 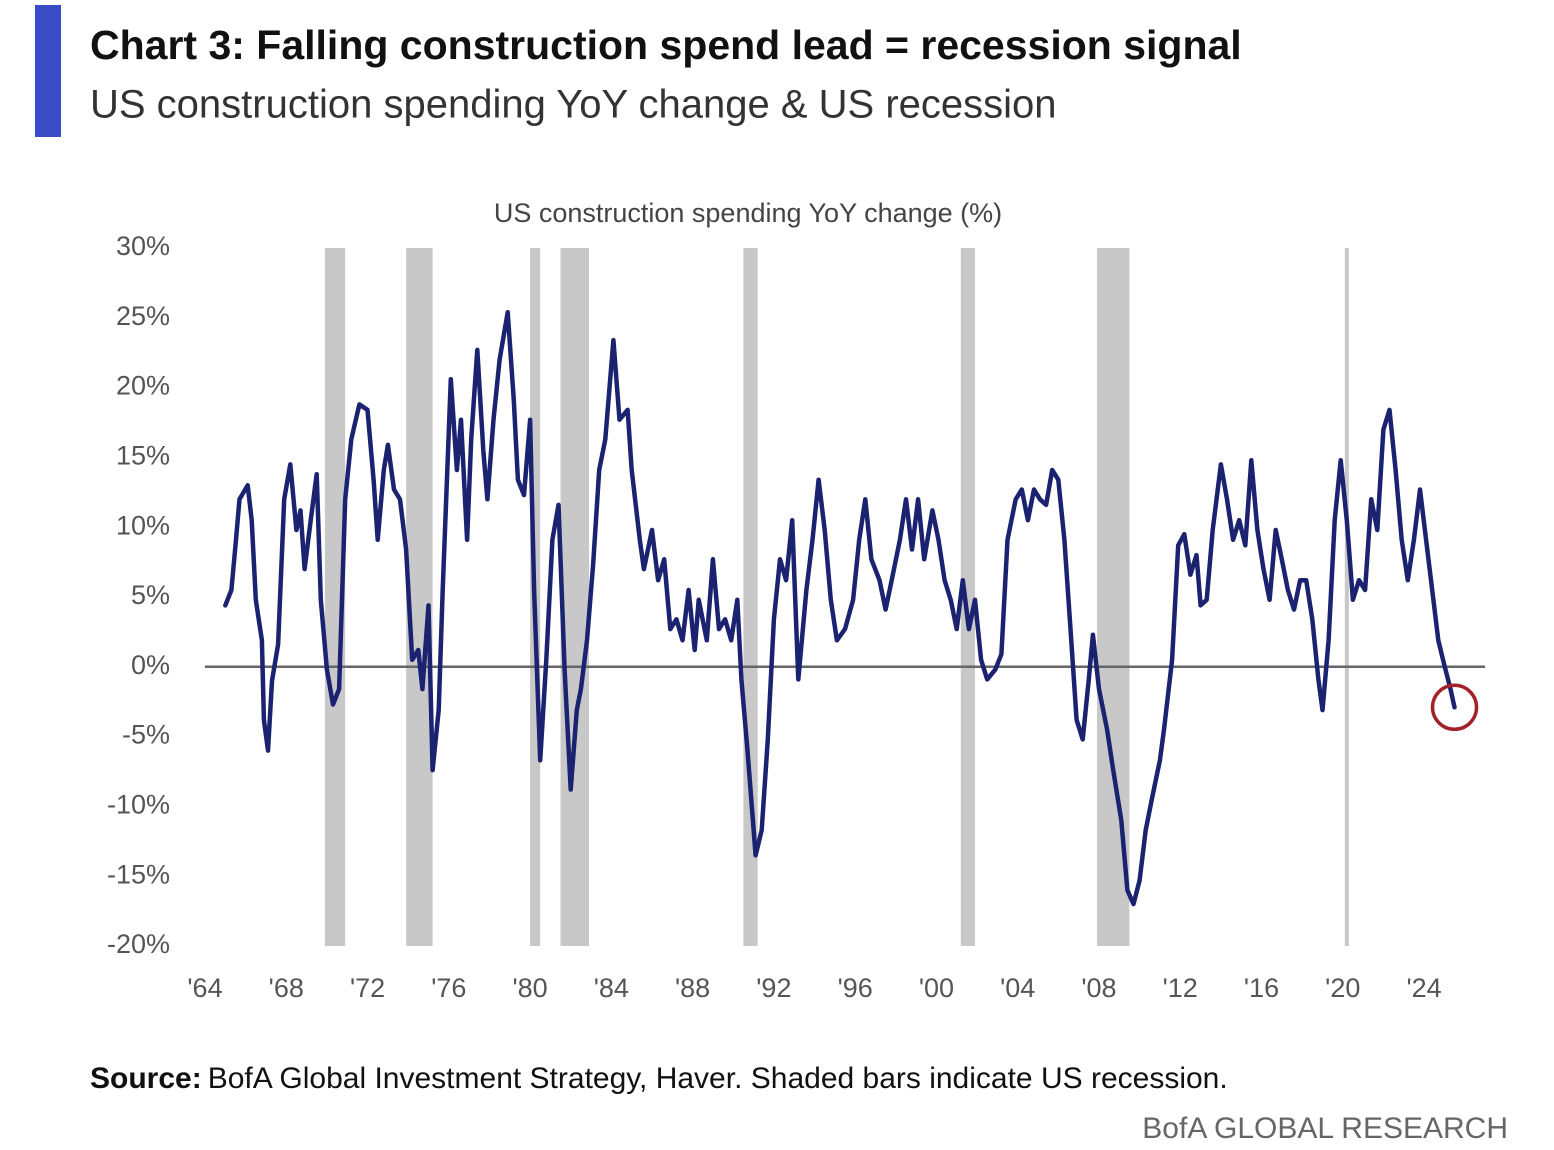 I want to click on x-tick-label: '92, so click(x=773, y=988).